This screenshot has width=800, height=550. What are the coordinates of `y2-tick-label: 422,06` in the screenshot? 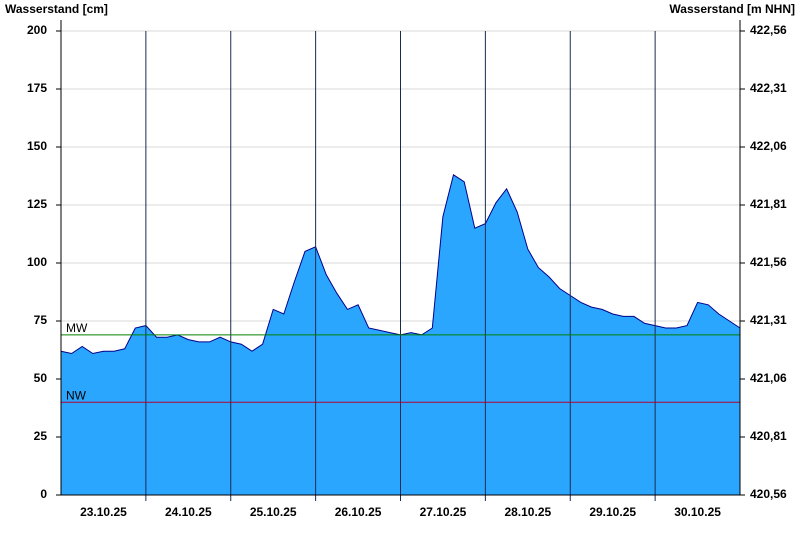 It's located at (768, 146).